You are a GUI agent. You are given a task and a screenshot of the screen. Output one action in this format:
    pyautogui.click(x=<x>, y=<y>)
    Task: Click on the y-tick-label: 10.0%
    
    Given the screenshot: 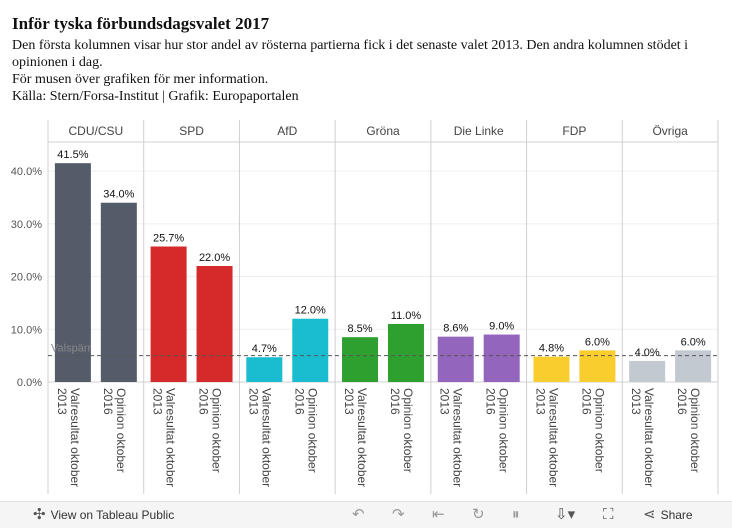 What is the action you would take?
    pyautogui.click(x=26, y=330)
    